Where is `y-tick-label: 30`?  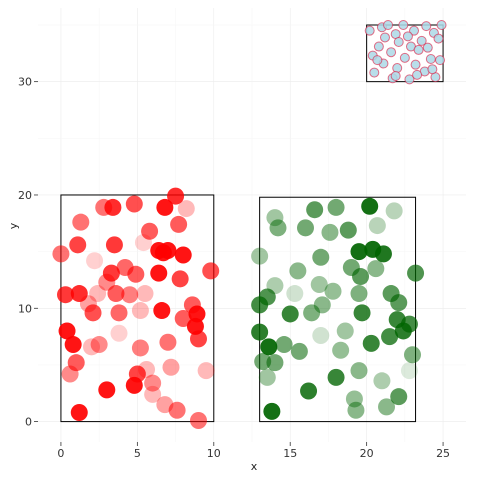 y-tick-label: 30 is located at coordinates (25, 82).